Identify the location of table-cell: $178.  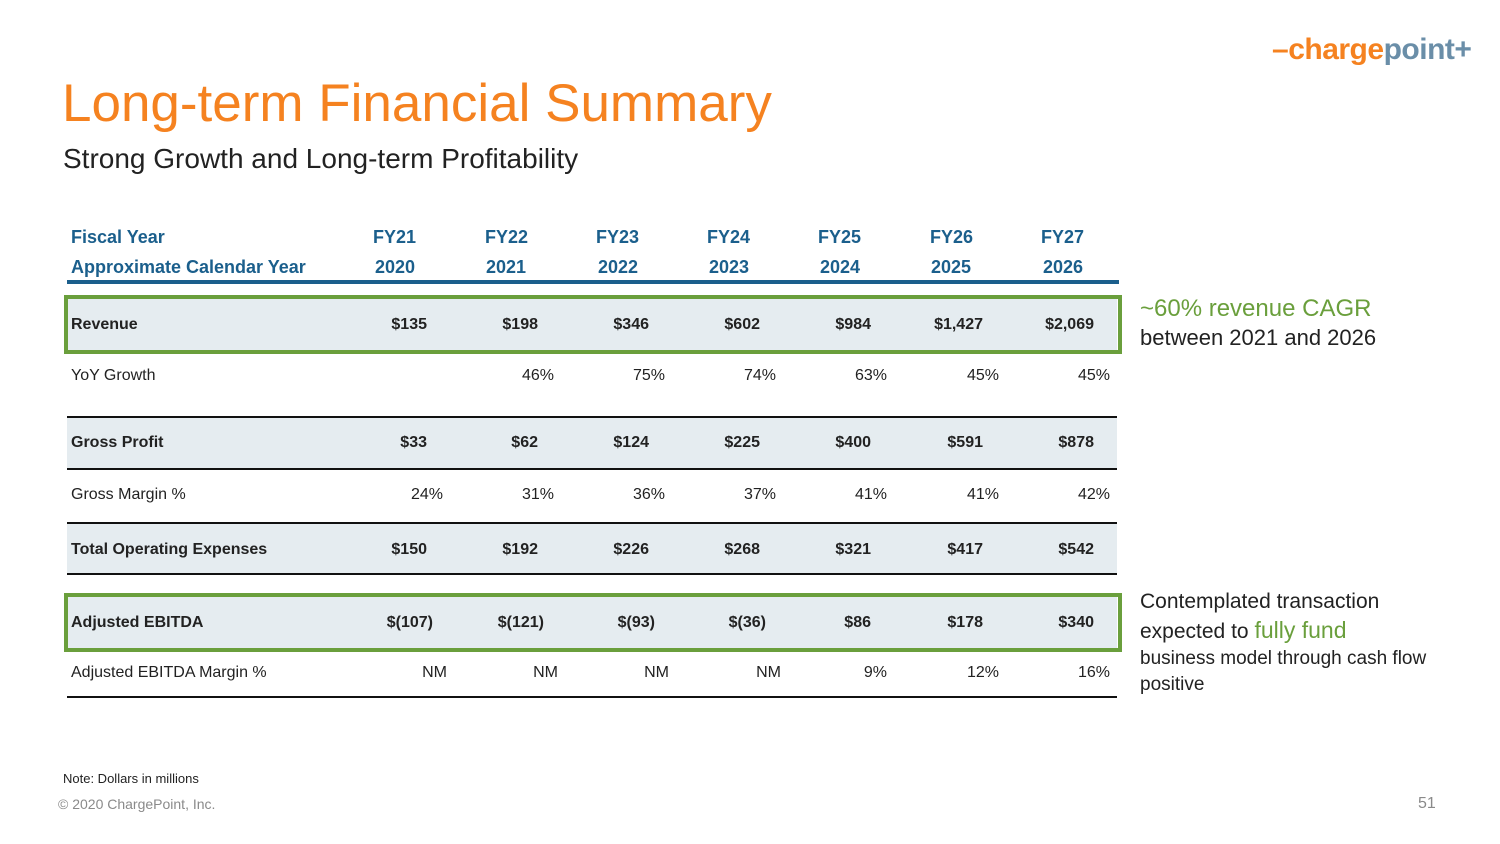
(965, 622).